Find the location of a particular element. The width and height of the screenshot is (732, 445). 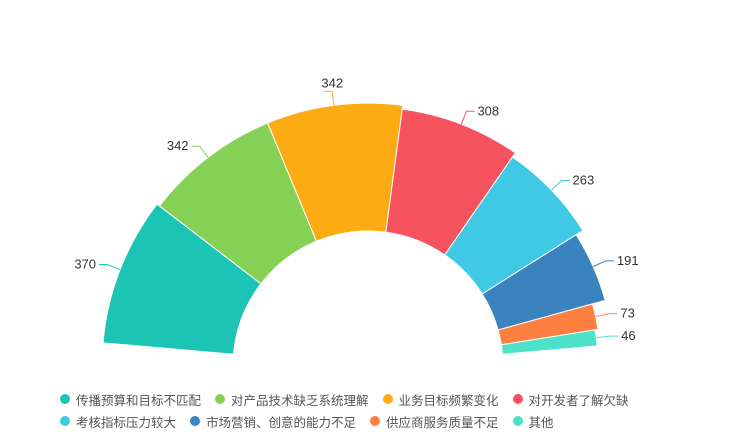

legend-label: 业务目标频繁变化 is located at coordinates (448, 400).